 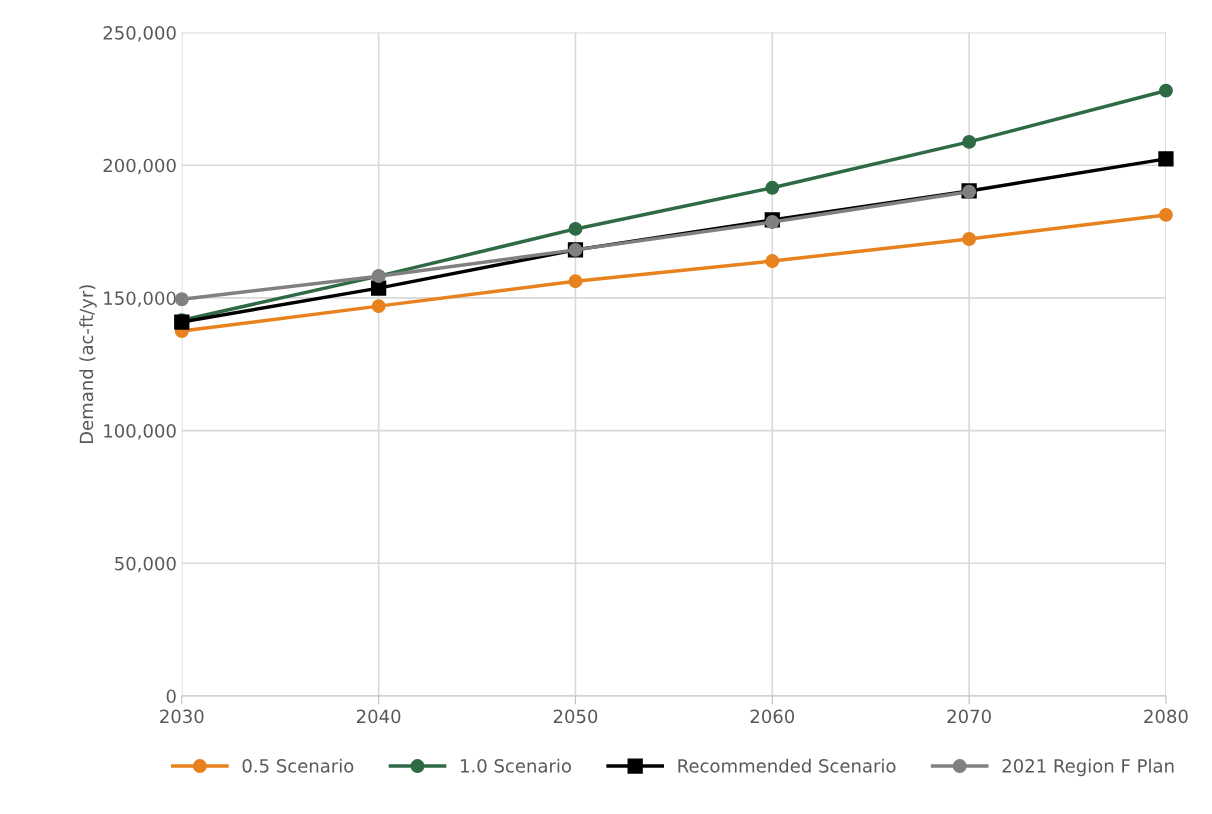 I want to click on y-axis-title: Demand (ac-ft/yr), so click(x=88, y=364).